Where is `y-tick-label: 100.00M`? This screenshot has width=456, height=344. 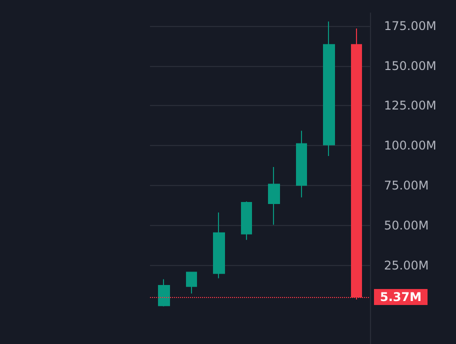
y-tick-label: 100.00M is located at coordinates (410, 145).